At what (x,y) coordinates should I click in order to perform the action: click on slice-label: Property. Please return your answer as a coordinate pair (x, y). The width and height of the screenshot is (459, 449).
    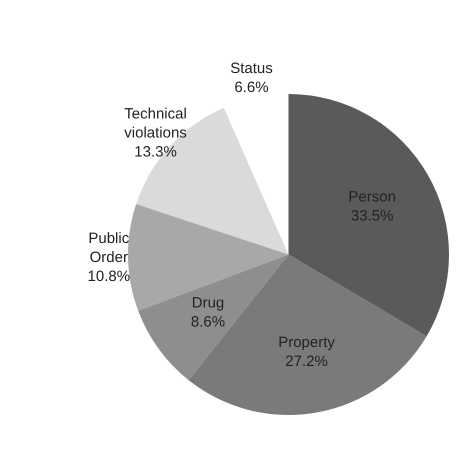
    Looking at the image, I should click on (307, 343).